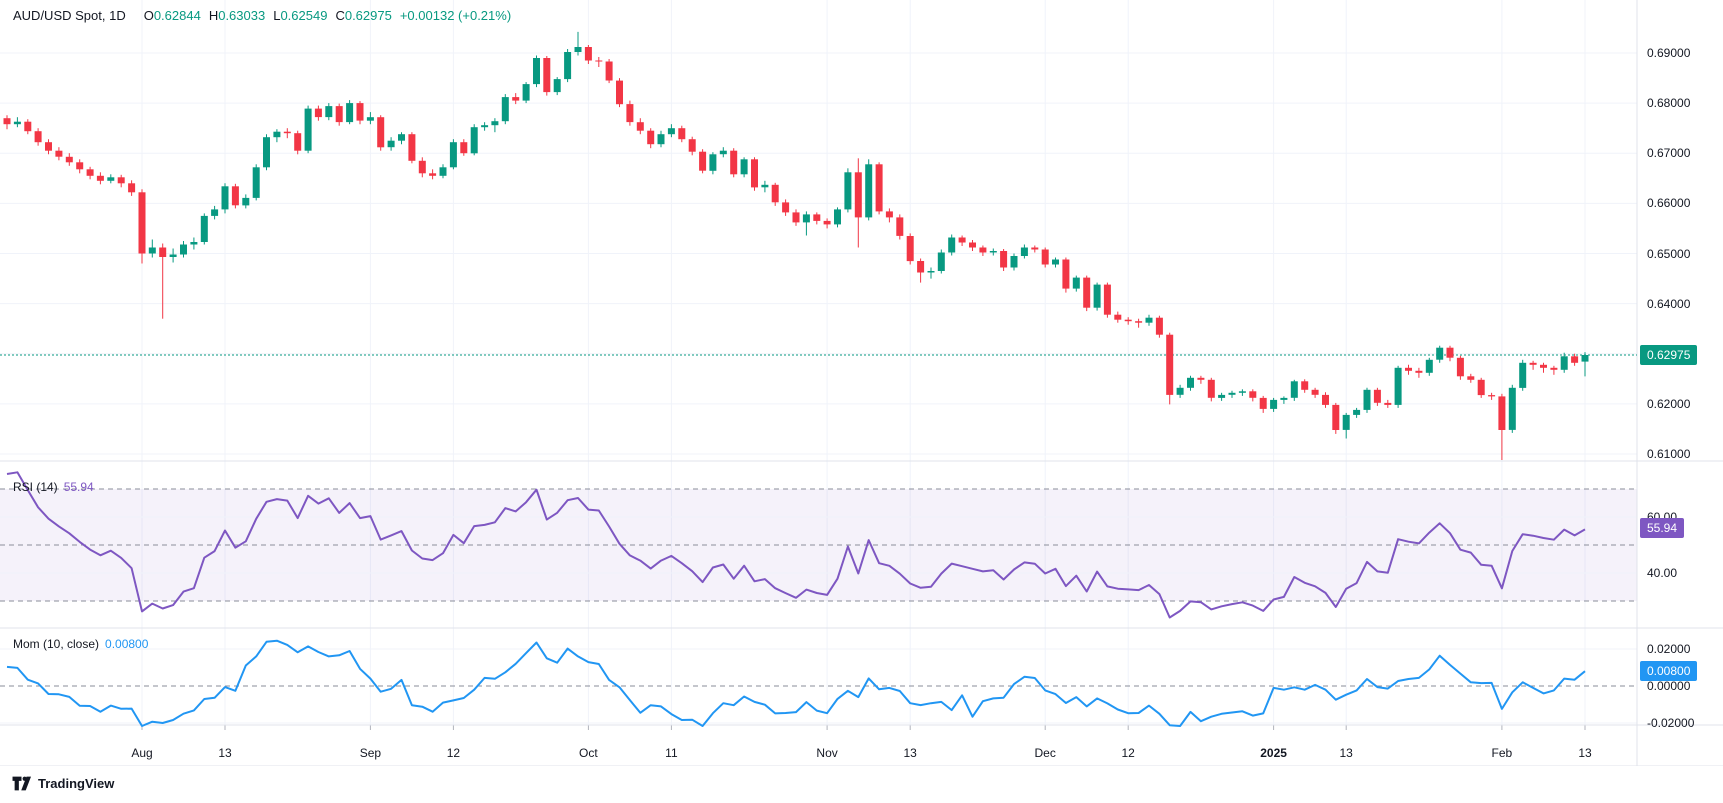 Image resolution: width=1723 pixels, height=803 pixels. Describe the element at coordinates (213, 15) in the screenshot. I see `high-label: H` at that location.